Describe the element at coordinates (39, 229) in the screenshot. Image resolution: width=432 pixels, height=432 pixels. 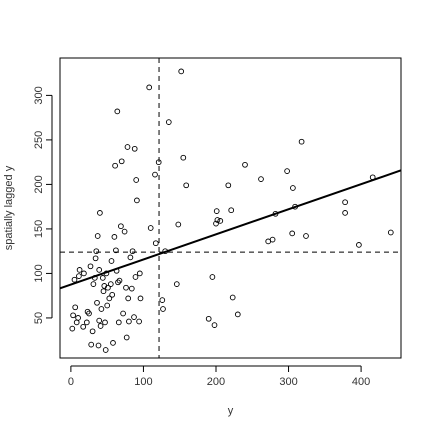
I see `y-tick-label: 150` at that location.